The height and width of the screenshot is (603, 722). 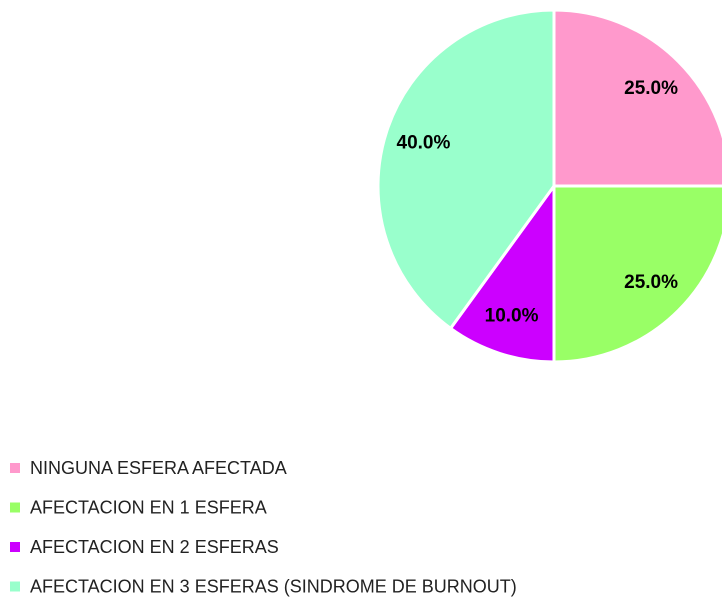 What do you see at coordinates (158, 468) in the screenshot?
I see `legend-label: NINGUNA ESFERA AFECTADA` at bounding box center [158, 468].